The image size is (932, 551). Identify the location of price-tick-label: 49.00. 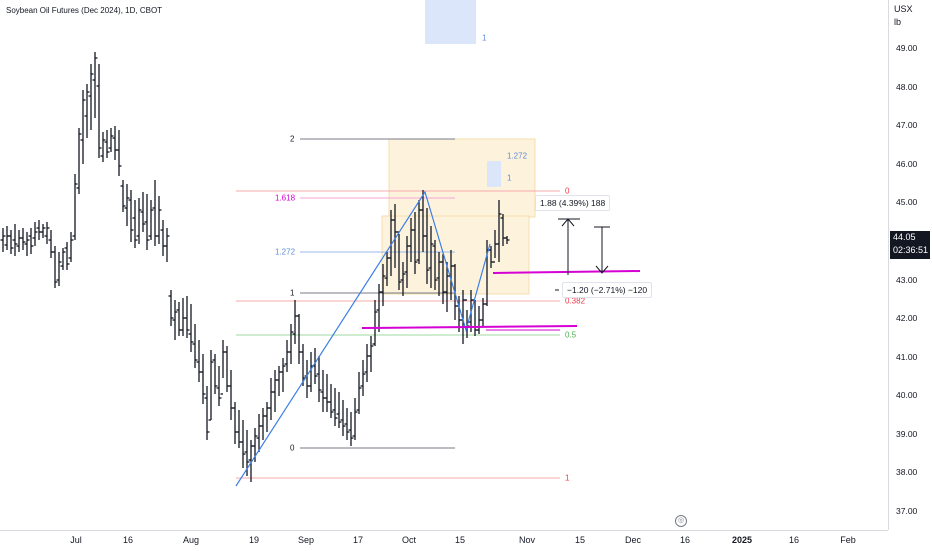
(907, 48).